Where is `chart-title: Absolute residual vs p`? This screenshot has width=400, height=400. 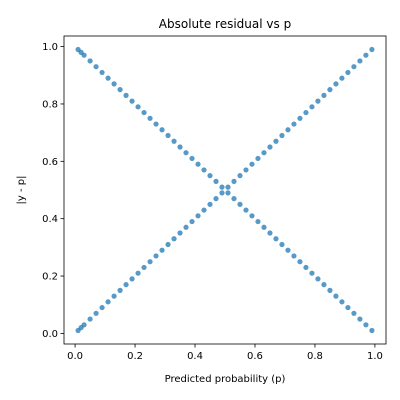
chart-title: Absolute residual vs p is located at coordinates (225, 24).